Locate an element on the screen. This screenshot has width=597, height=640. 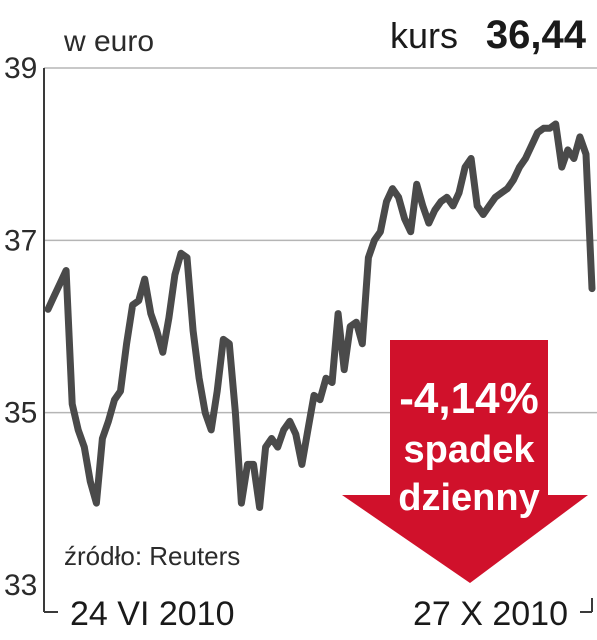
y-tick-label-33: 33 is located at coordinates (20, 585).